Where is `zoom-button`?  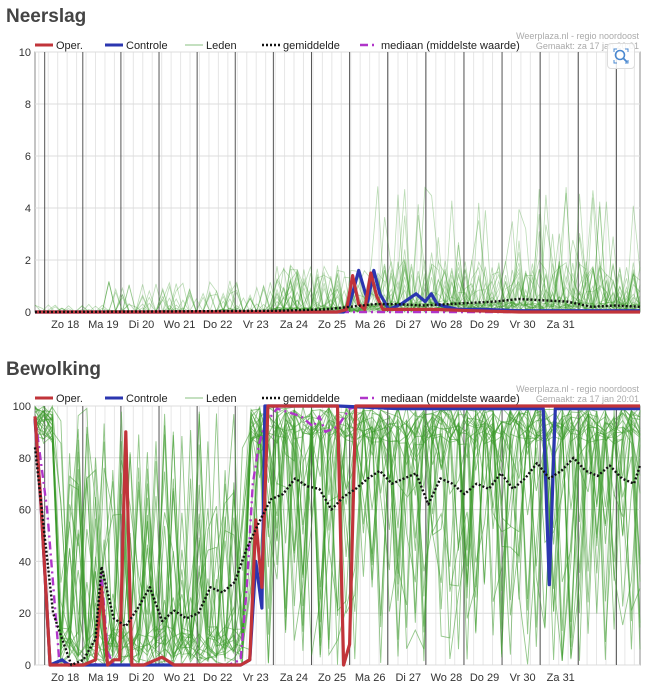
zoom-button is located at coordinates (621, 56).